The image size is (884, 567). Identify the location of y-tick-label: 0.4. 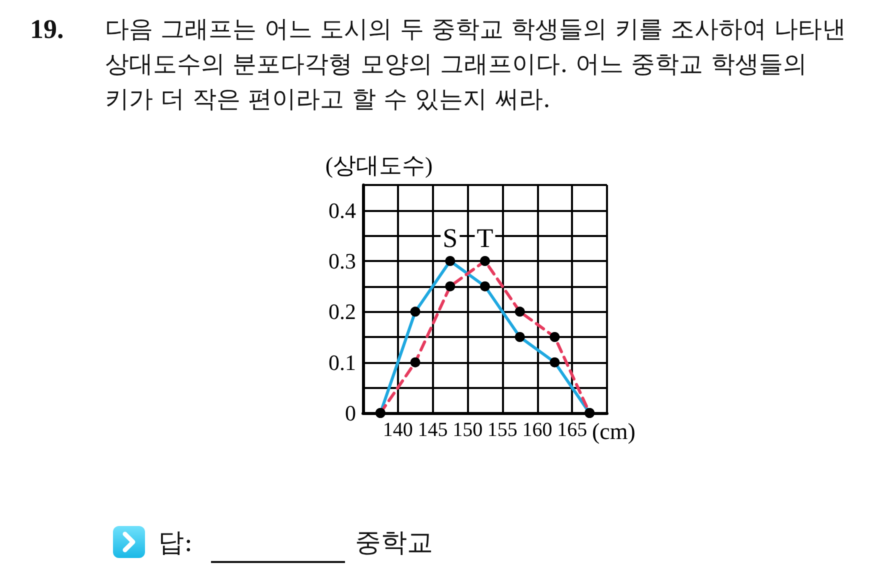
(342, 210).